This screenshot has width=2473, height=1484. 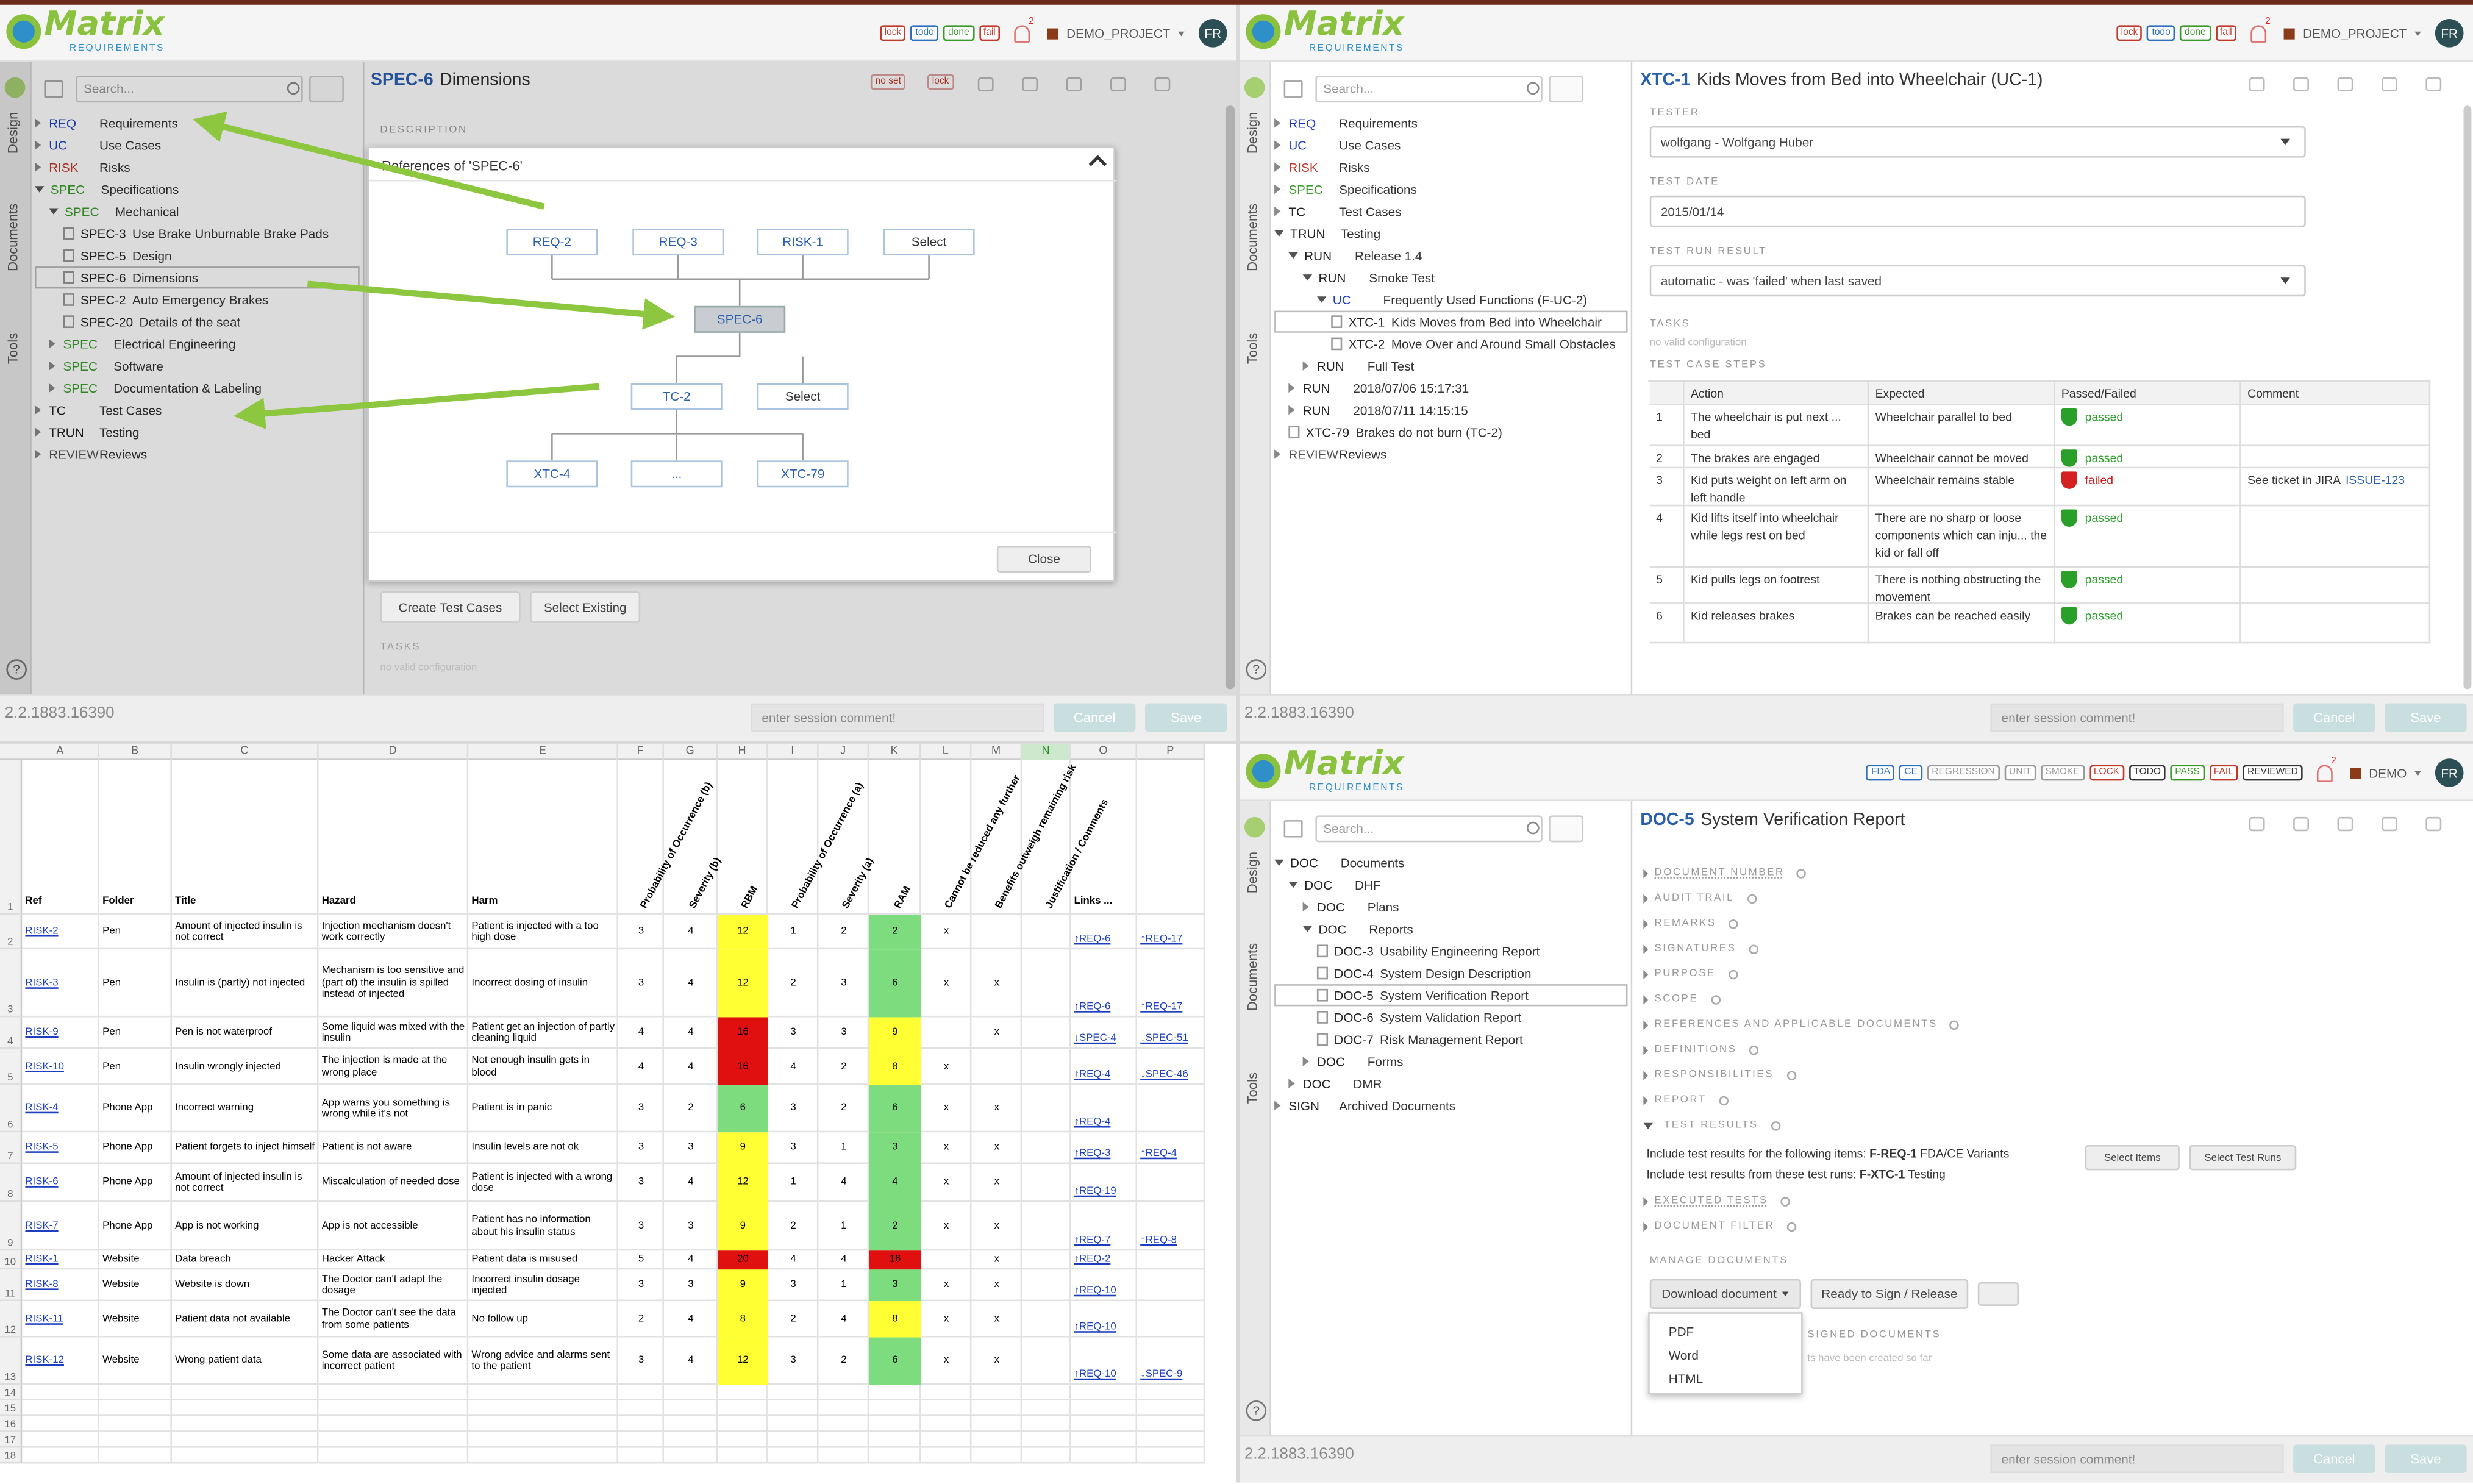 What do you see at coordinates (1450, 388) in the screenshot?
I see `tree-item: RUN 2018/07/06 15:17:31` at bounding box center [1450, 388].